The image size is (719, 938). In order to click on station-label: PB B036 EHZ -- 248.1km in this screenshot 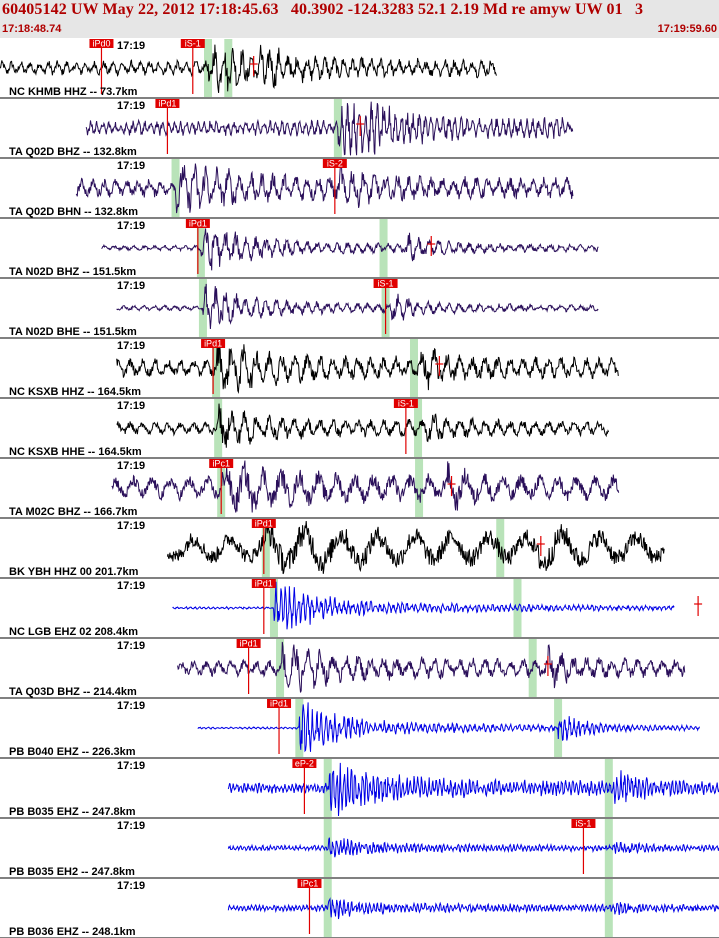, I will do `click(72, 932)`.